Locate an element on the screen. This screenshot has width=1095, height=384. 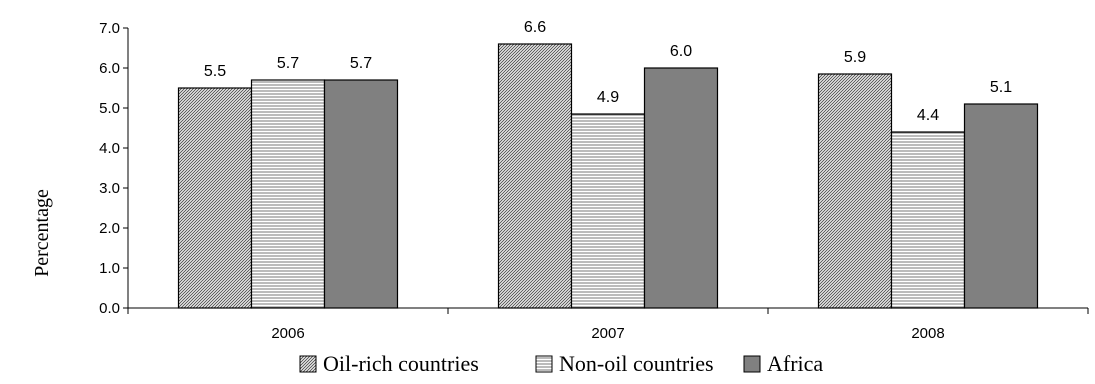
x-axis: 2006 2007 2008 is located at coordinates (608, 324).